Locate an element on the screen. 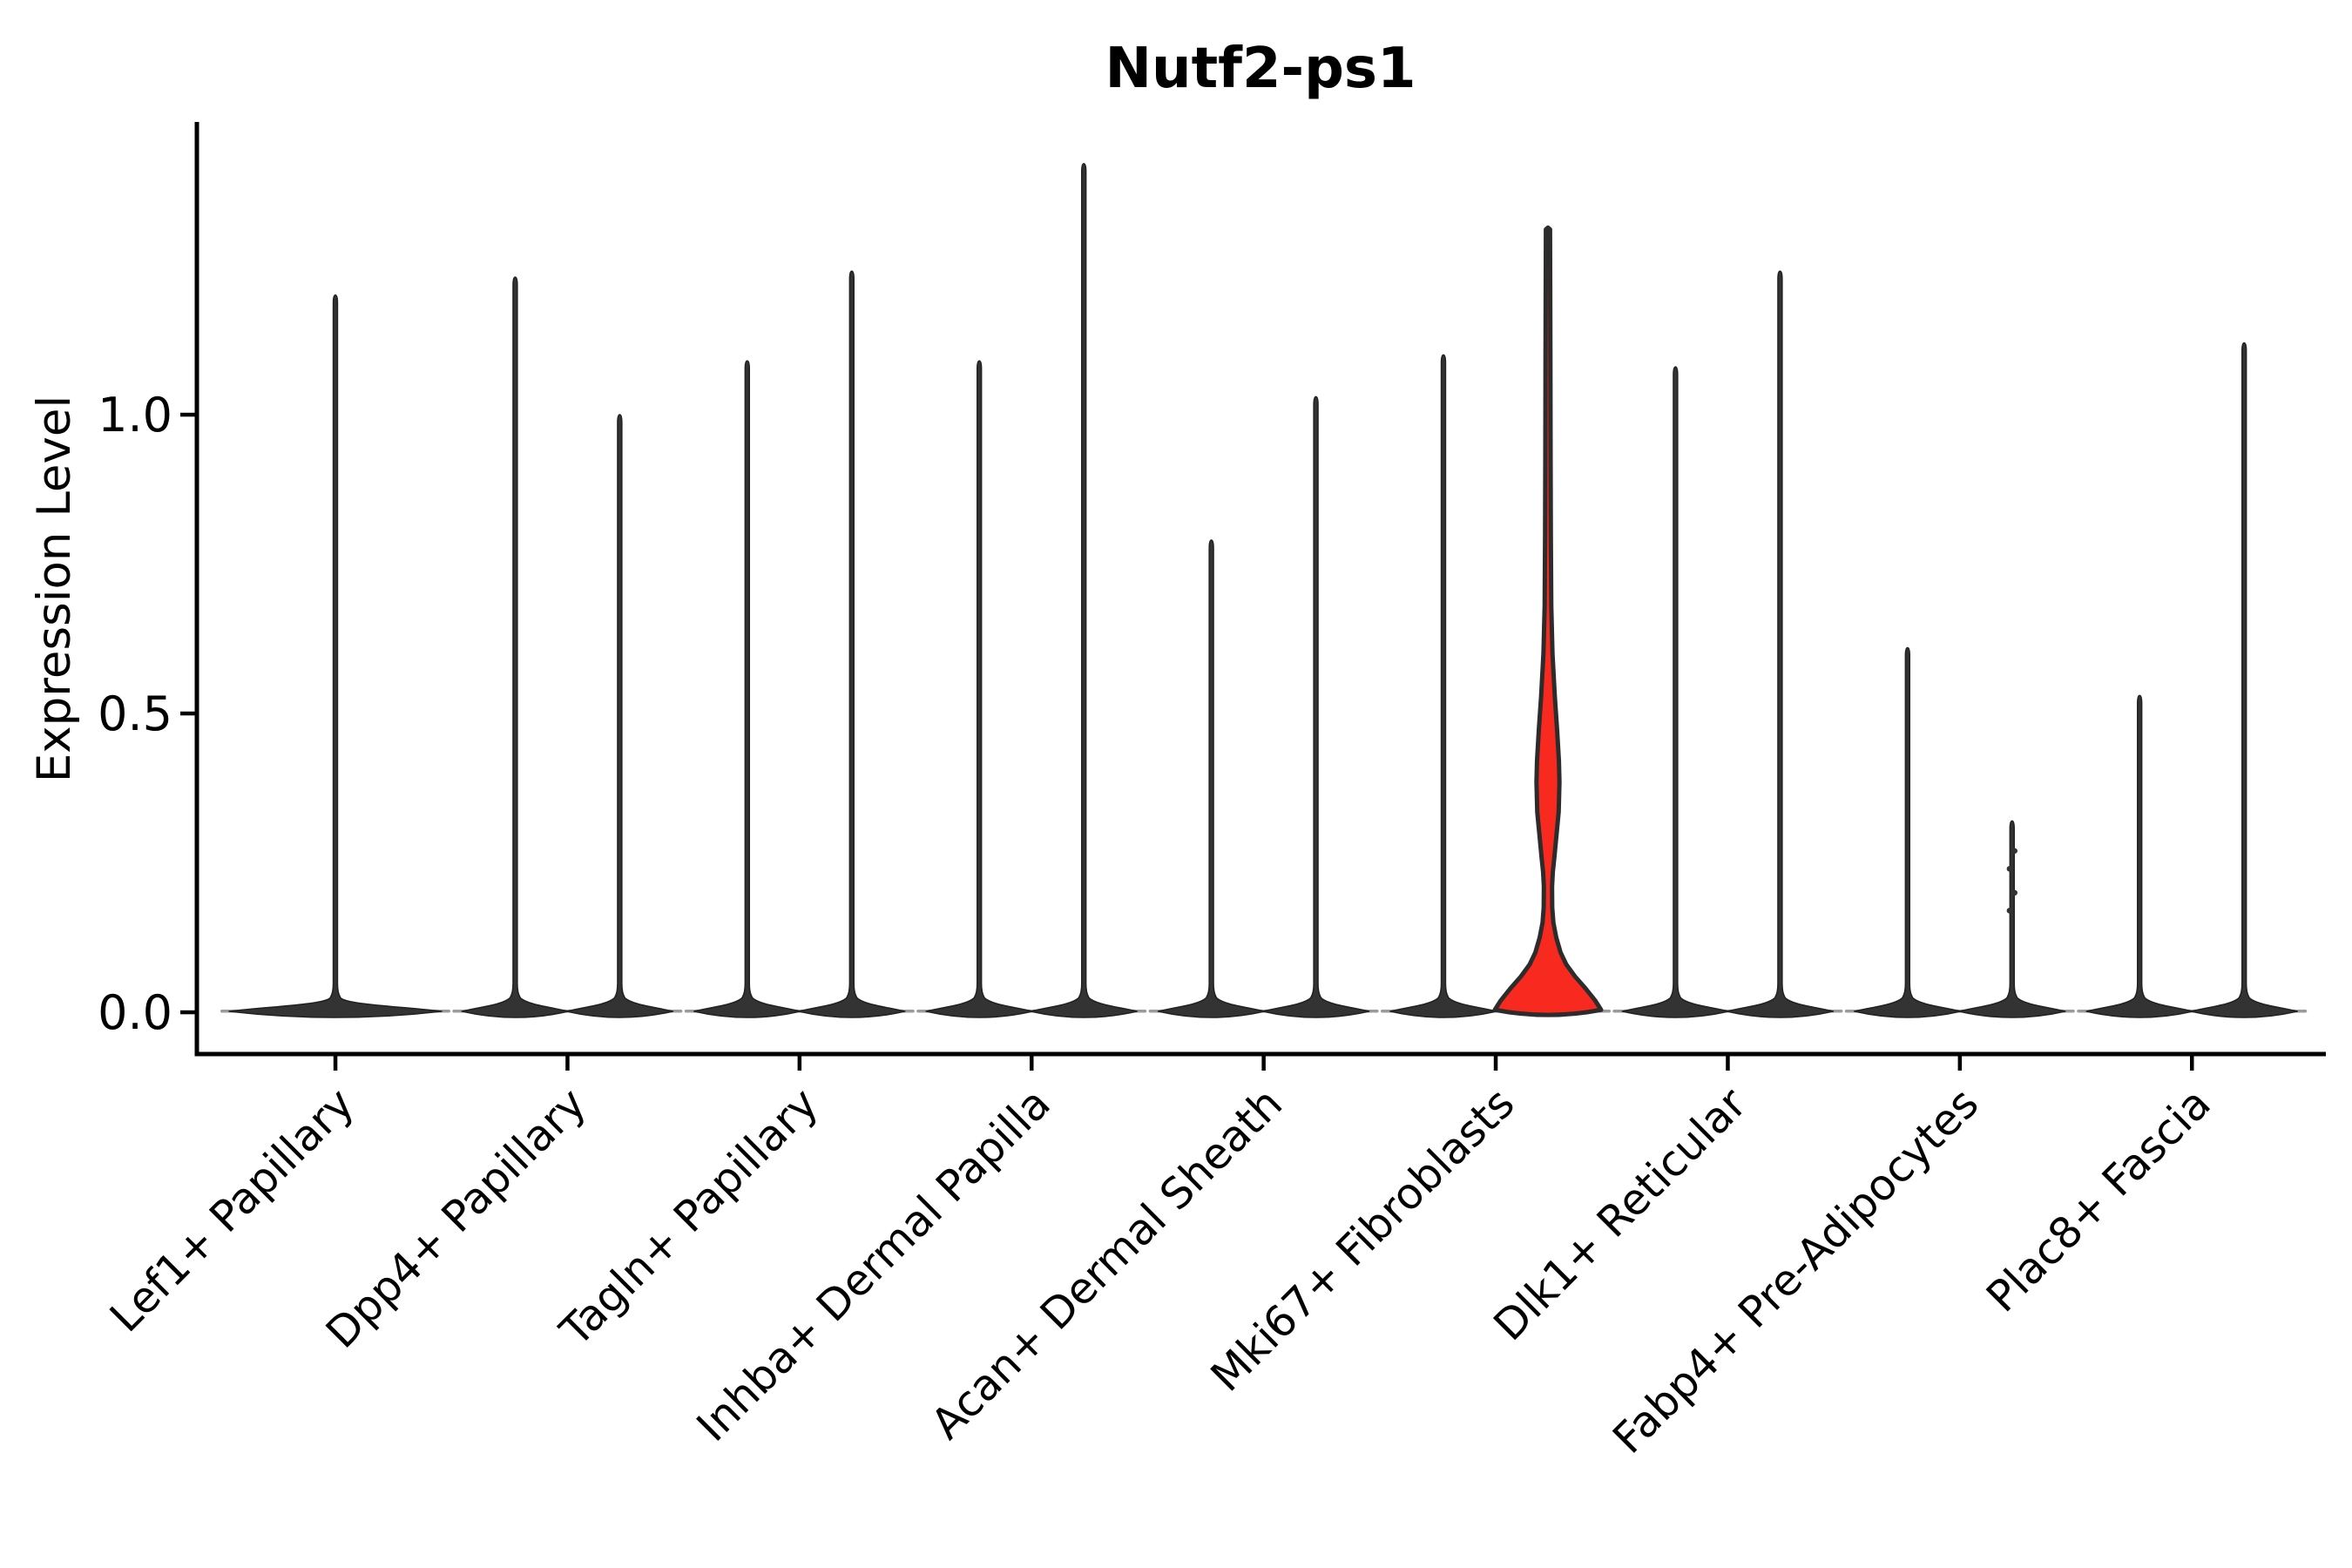  violin-dlk1-right is located at coordinates (1781, 644).